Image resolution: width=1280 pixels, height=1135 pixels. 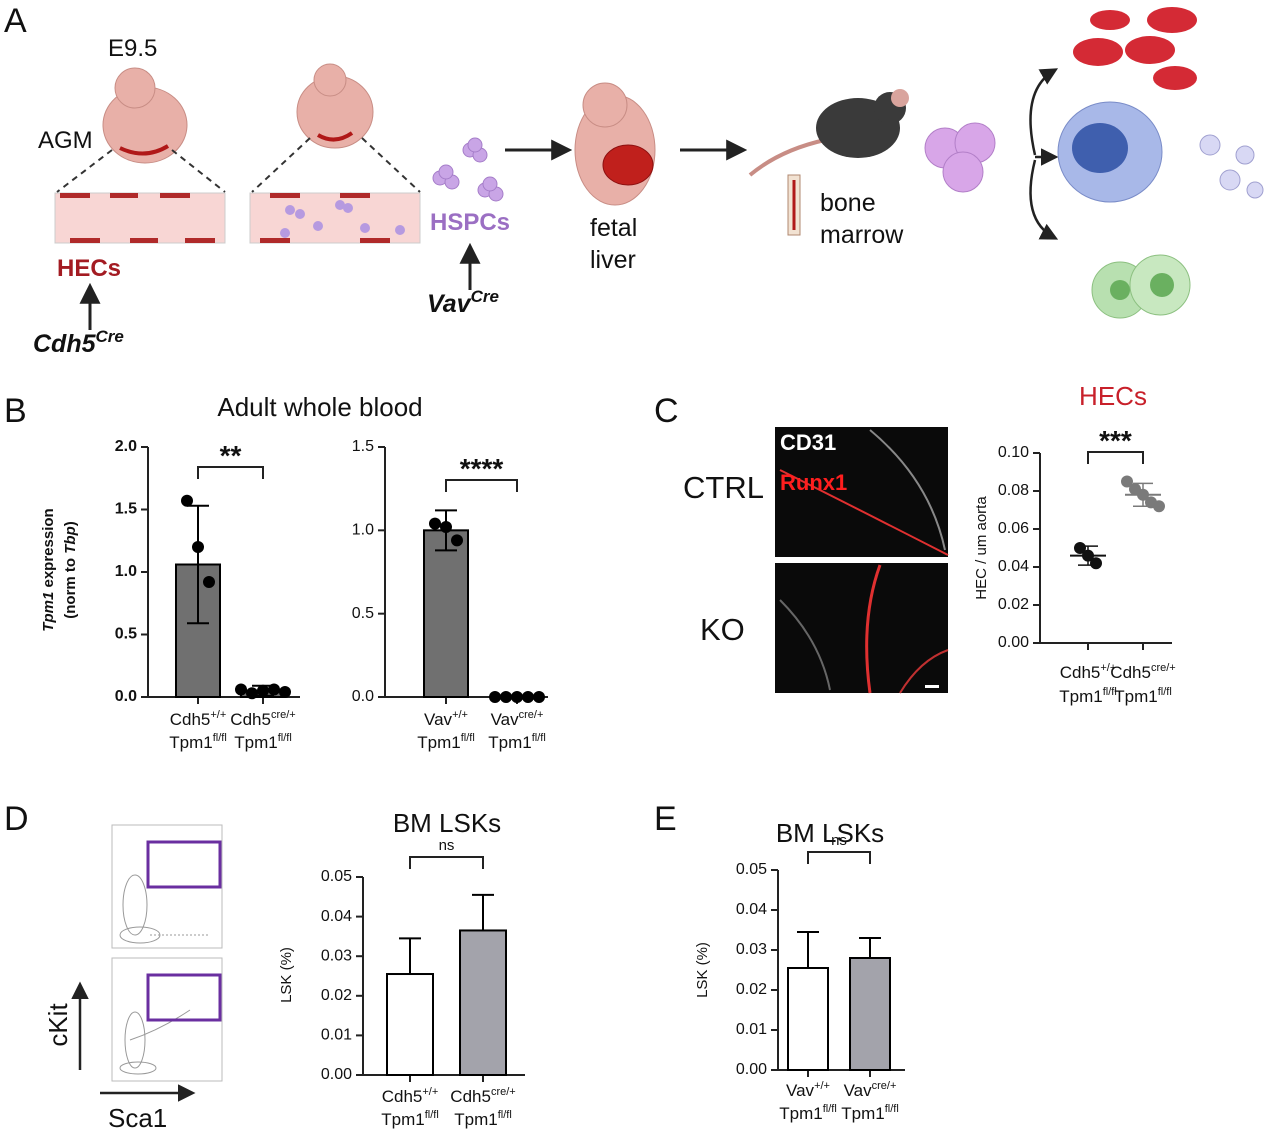 I want to click on driver-sup: Cre, so click(x=110, y=336).